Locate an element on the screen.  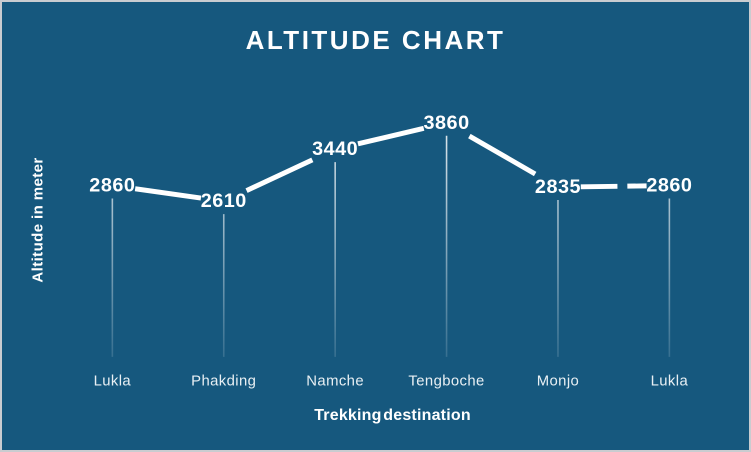
value-label: 3860 is located at coordinates (447, 123).